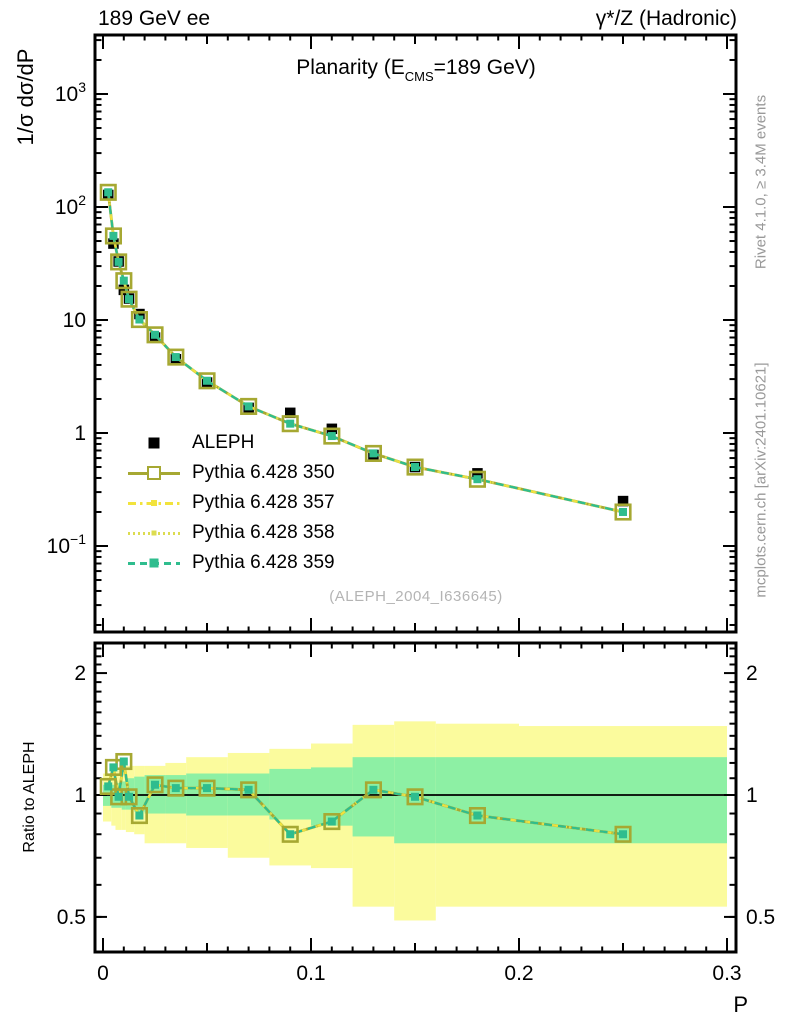  Describe the element at coordinates (154, 533) in the screenshot. I see `pythia-358-line-marker-icon` at that location.